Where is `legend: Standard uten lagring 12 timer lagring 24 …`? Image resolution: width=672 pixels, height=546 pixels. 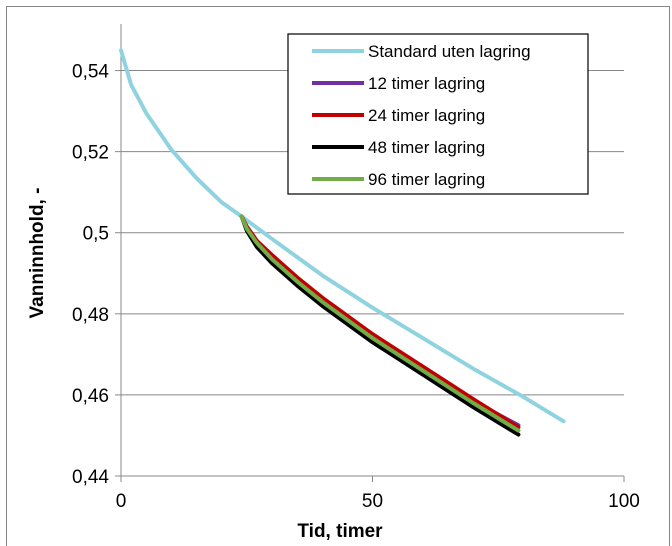 legend: Standard uten lagring 12 timer lagring 24 … is located at coordinates (438, 114).